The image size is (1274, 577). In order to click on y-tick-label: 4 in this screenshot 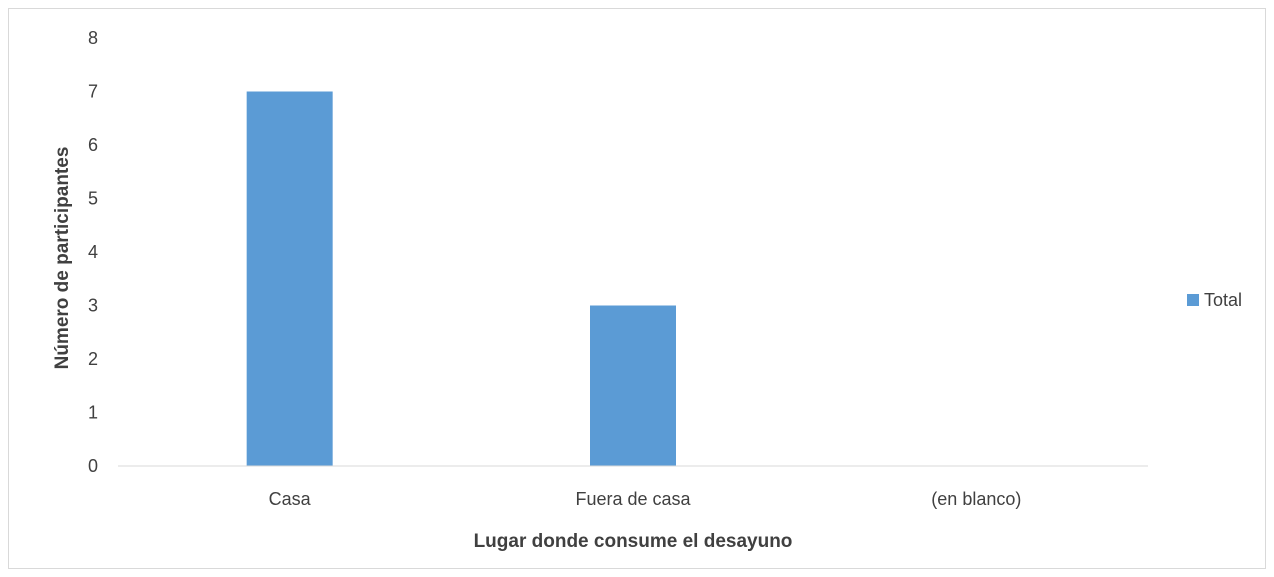, I will do `click(93, 252)`.